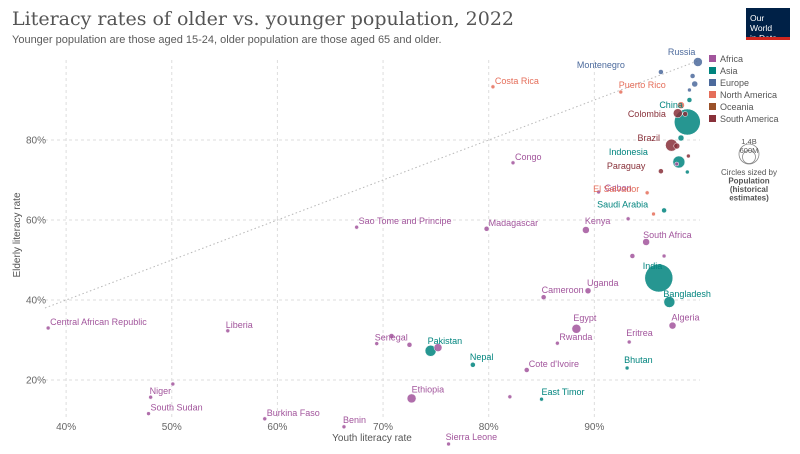 This screenshot has height=454, width=800. I want to click on point-paraguay, so click(661, 171).